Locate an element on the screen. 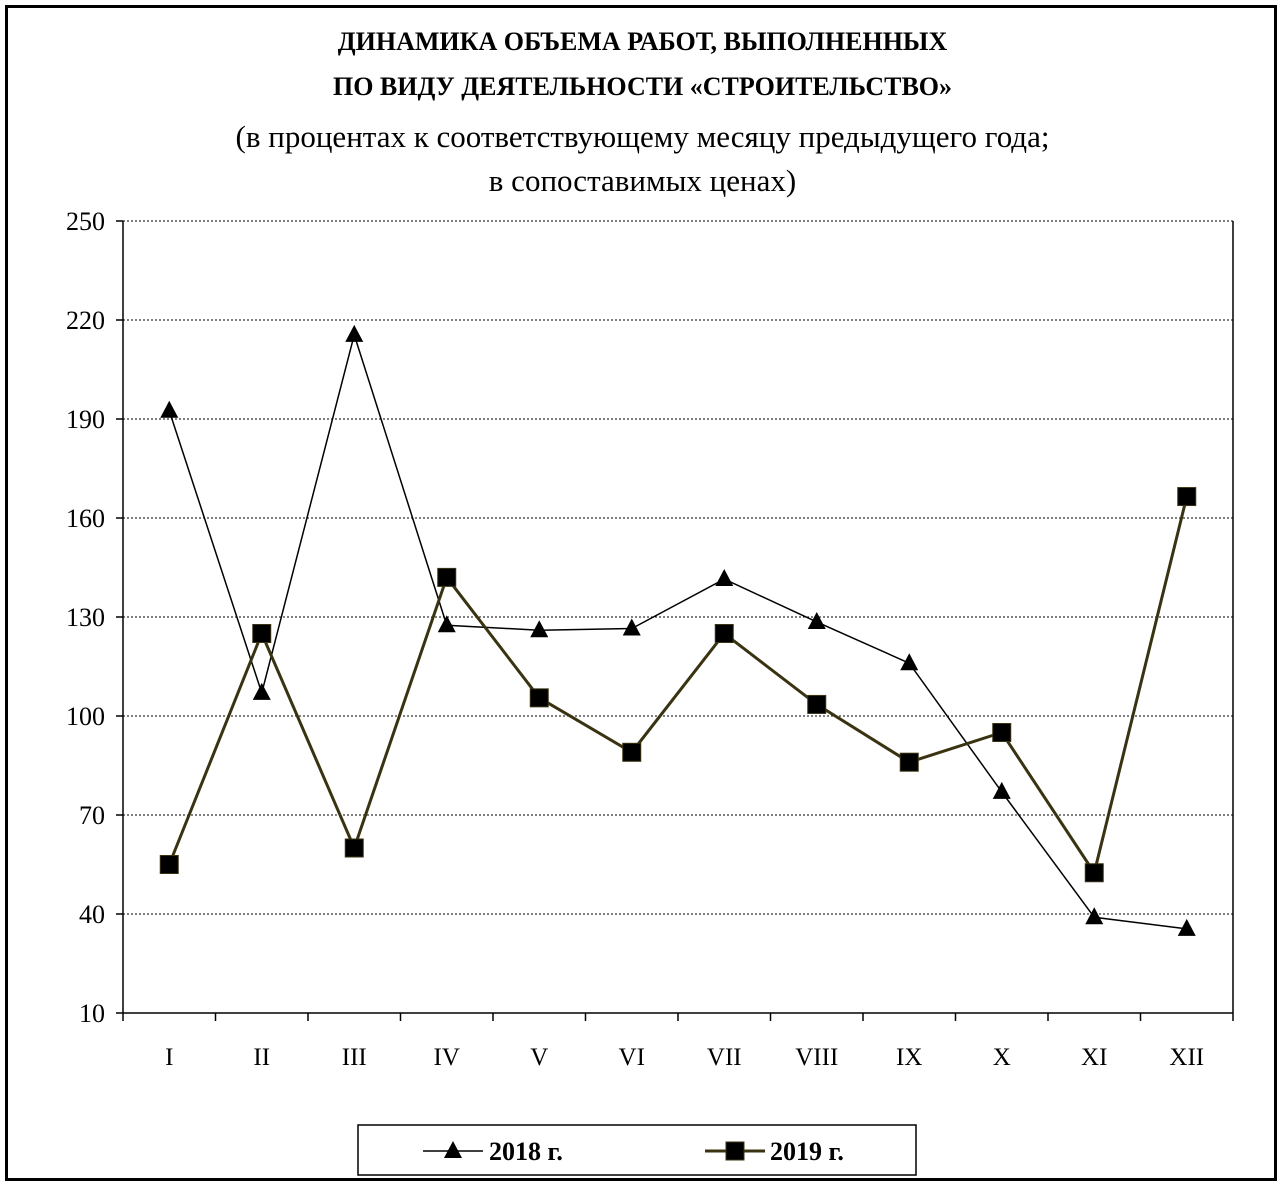  y-tick-label: 160 is located at coordinates (85, 518).